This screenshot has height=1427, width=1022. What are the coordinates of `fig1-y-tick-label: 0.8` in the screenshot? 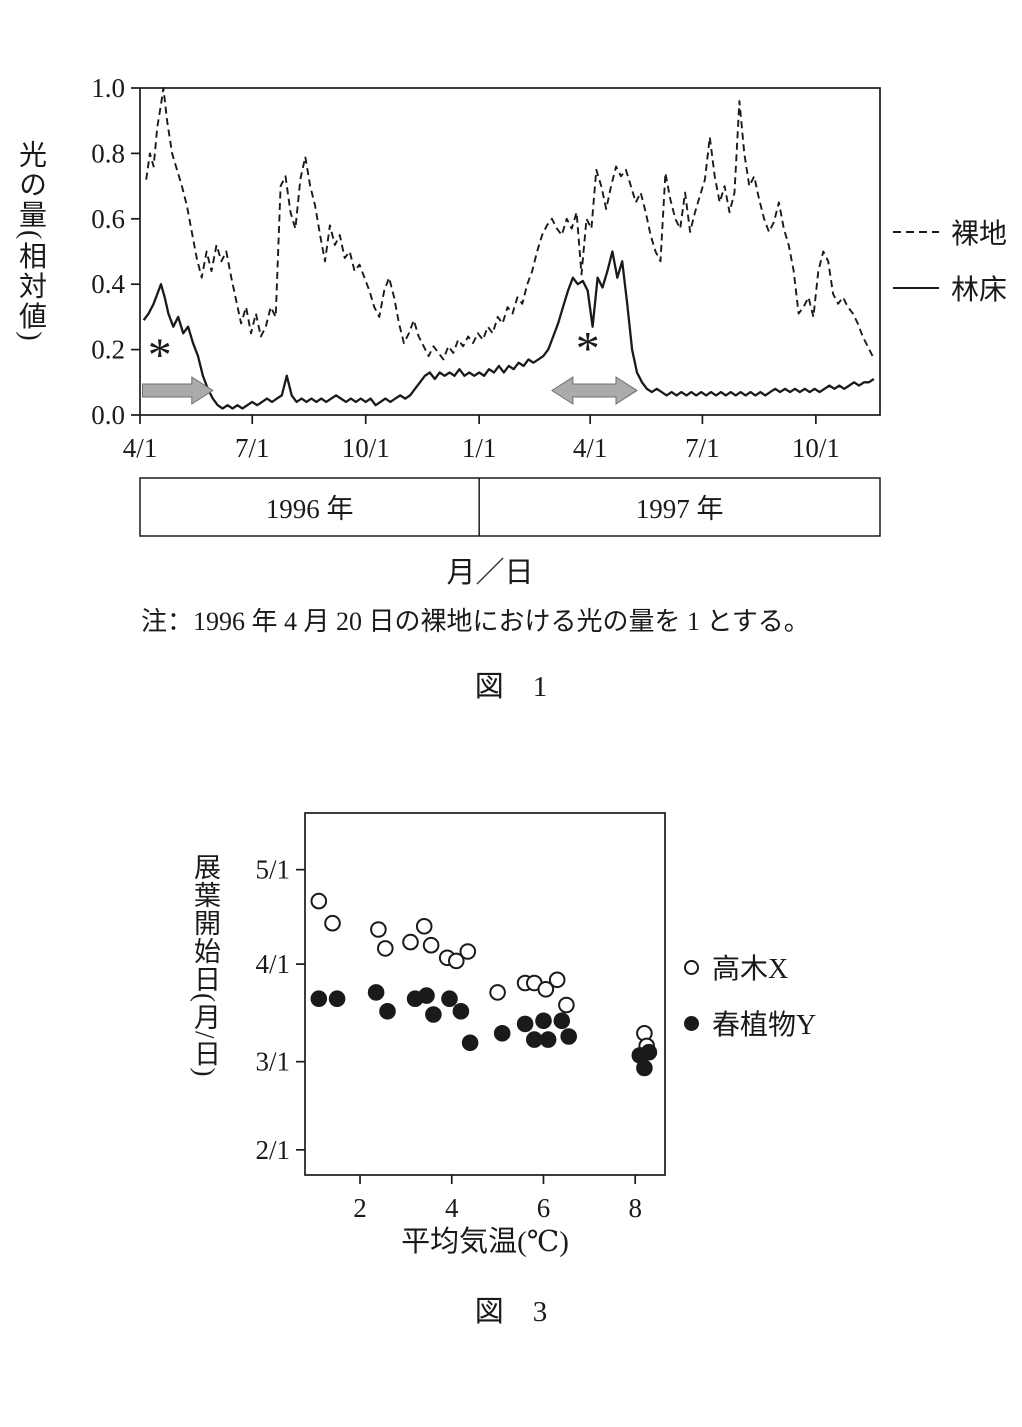 It's located at (108, 153).